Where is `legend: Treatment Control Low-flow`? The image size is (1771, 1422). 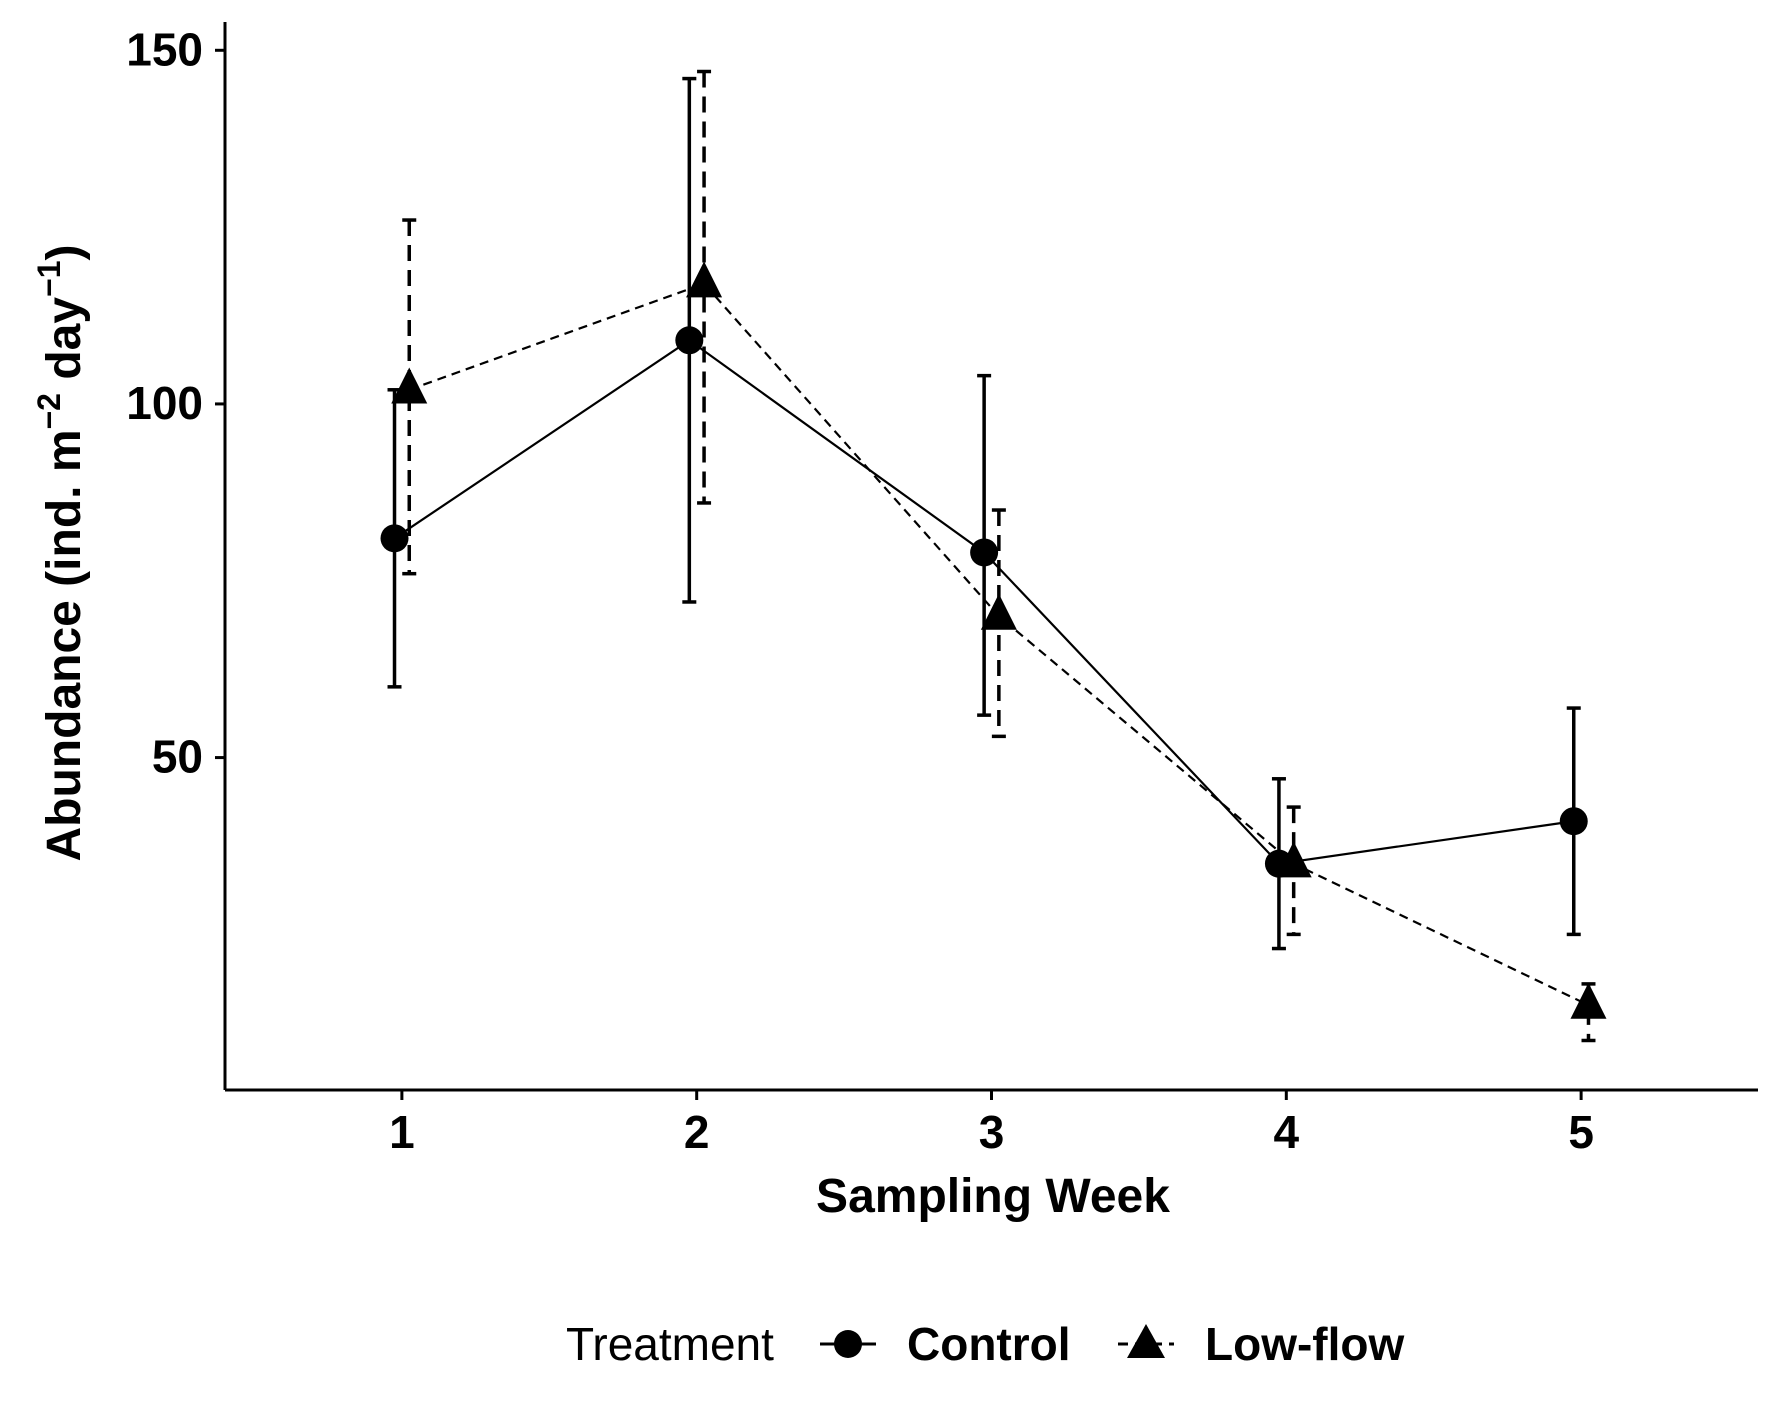 legend: Treatment Control Low-flow is located at coordinates (985, 1344).